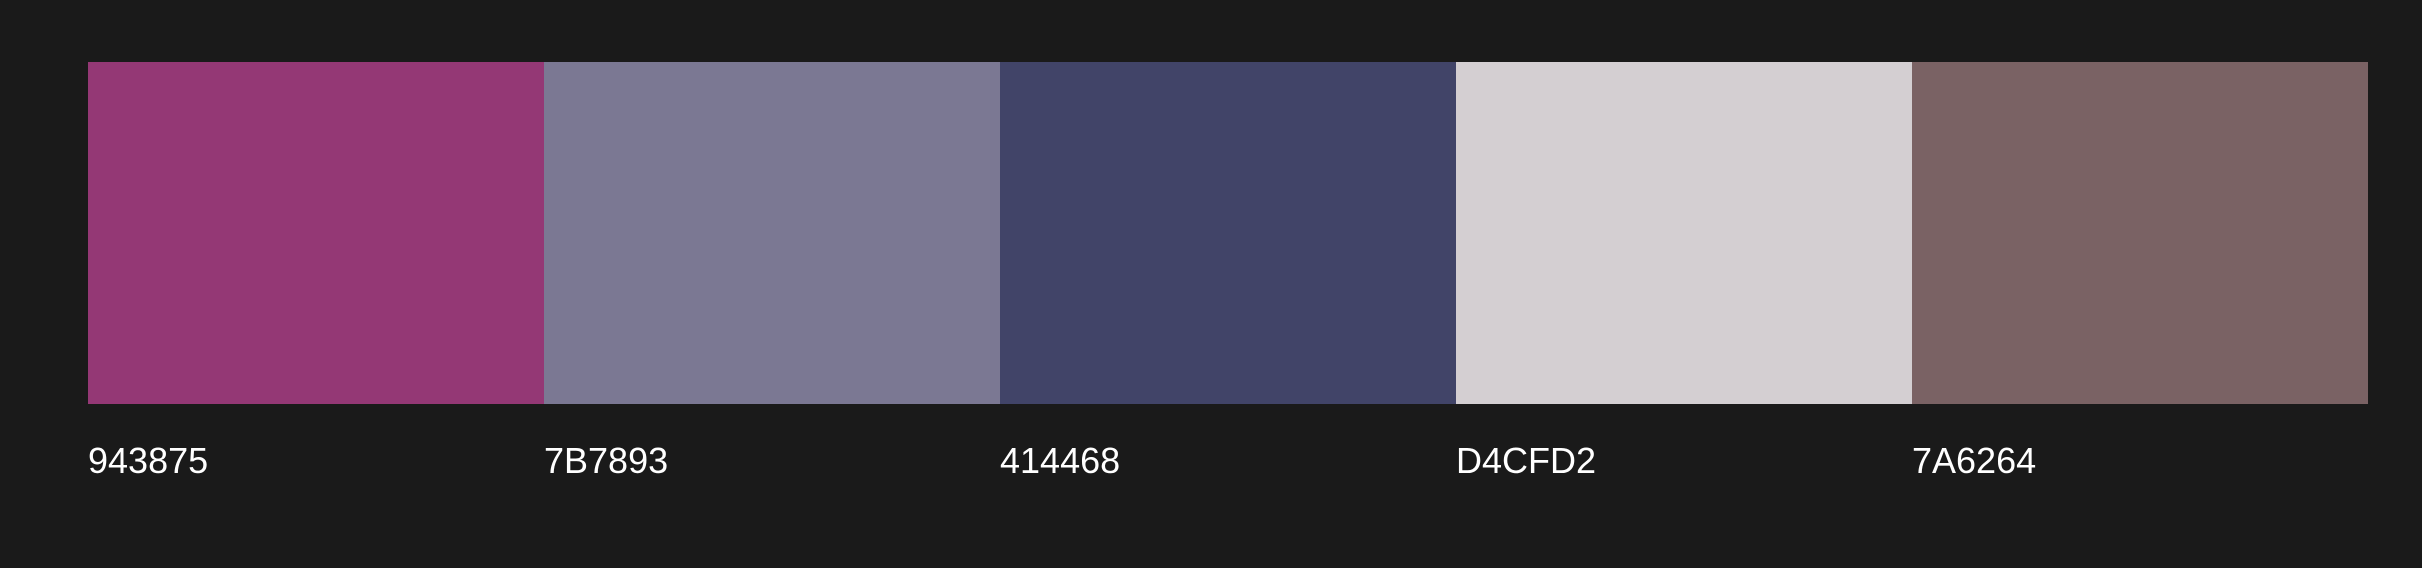 Image resolution: width=2422 pixels, height=568 pixels. Describe the element at coordinates (1974, 460) in the screenshot. I see `color-code-5: 7A6264` at that location.